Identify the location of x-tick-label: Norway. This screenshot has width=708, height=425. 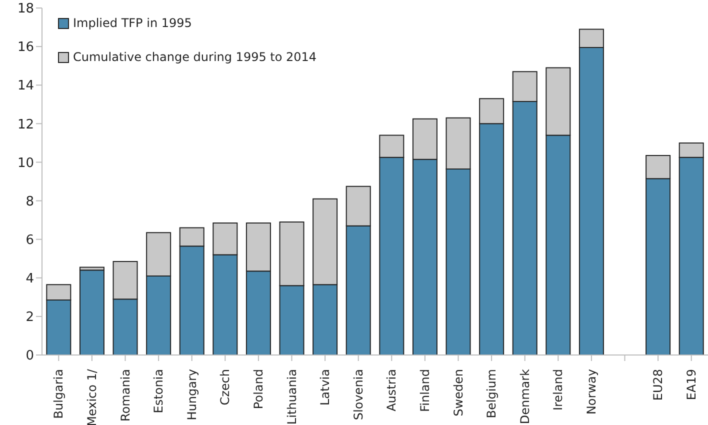
(591, 392).